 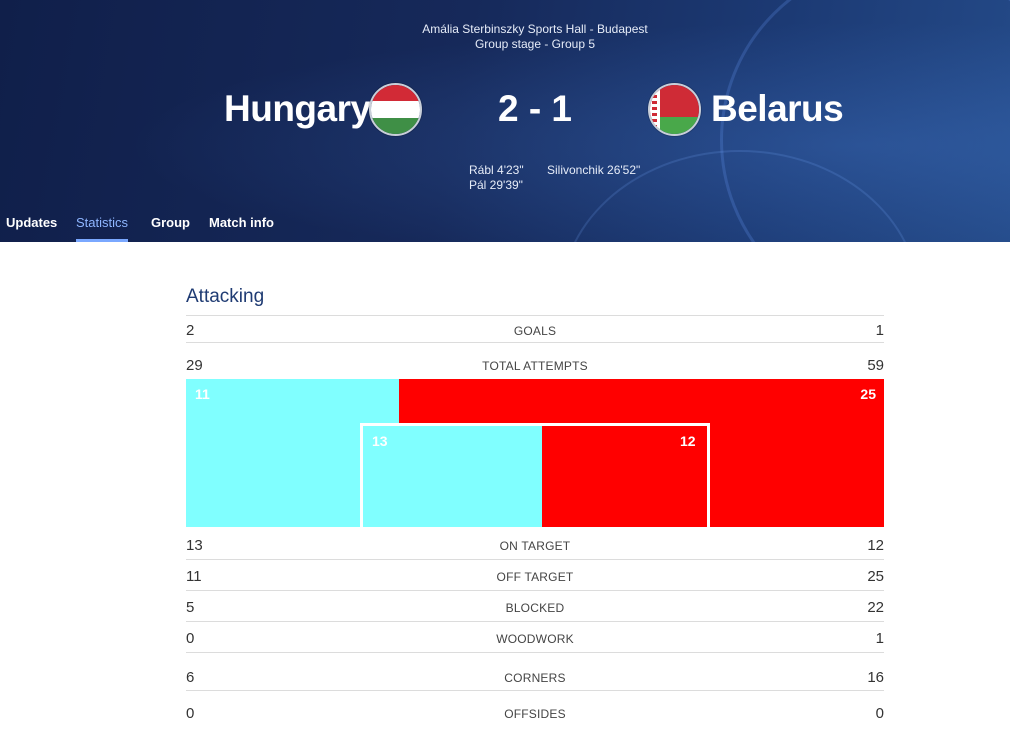 What do you see at coordinates (225, 296) in the screenshot?
I see `section-title-attacking: Attacking` at bounding box center [225, 296].